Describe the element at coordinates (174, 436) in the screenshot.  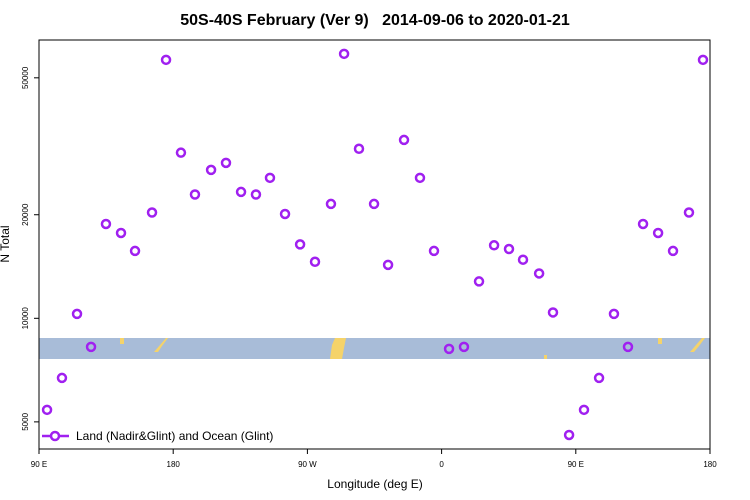
I see `legend-label: Land (Nadir&Glint) and Ocean (Glint)` at that location.